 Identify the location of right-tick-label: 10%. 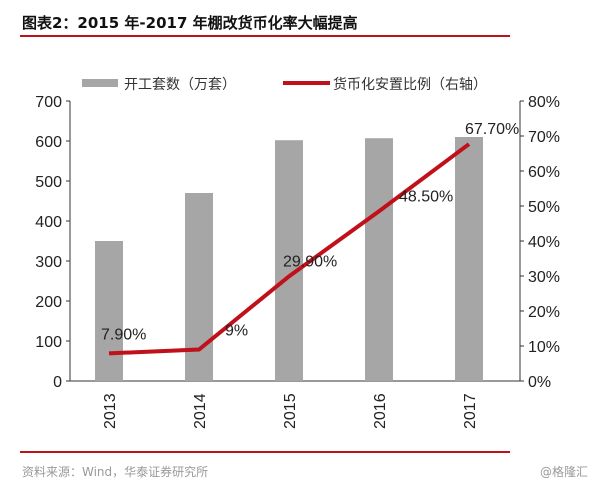
(544, 347).